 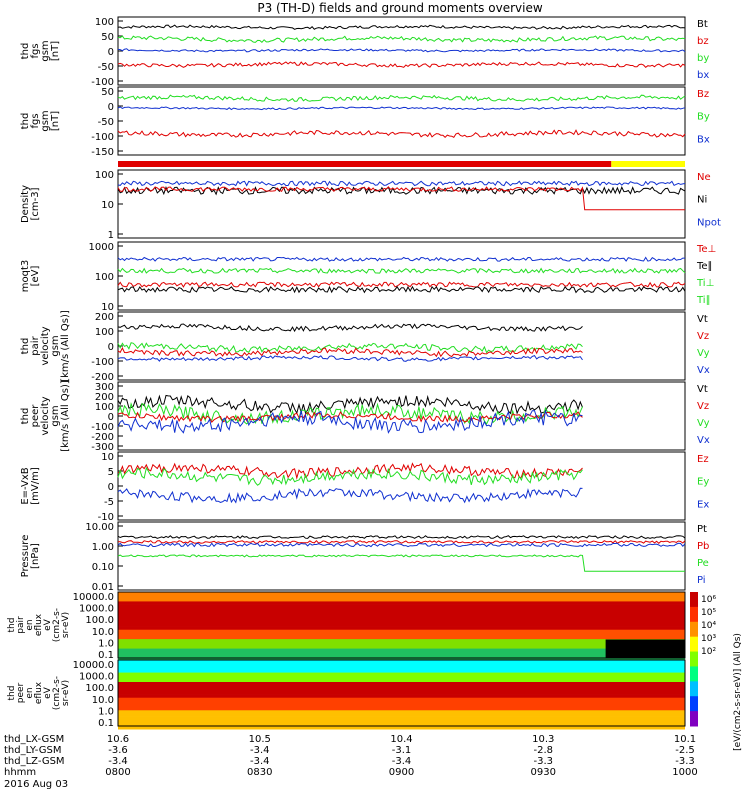 I want to click on y-tick-label: -50, so click(x=106, y=67).